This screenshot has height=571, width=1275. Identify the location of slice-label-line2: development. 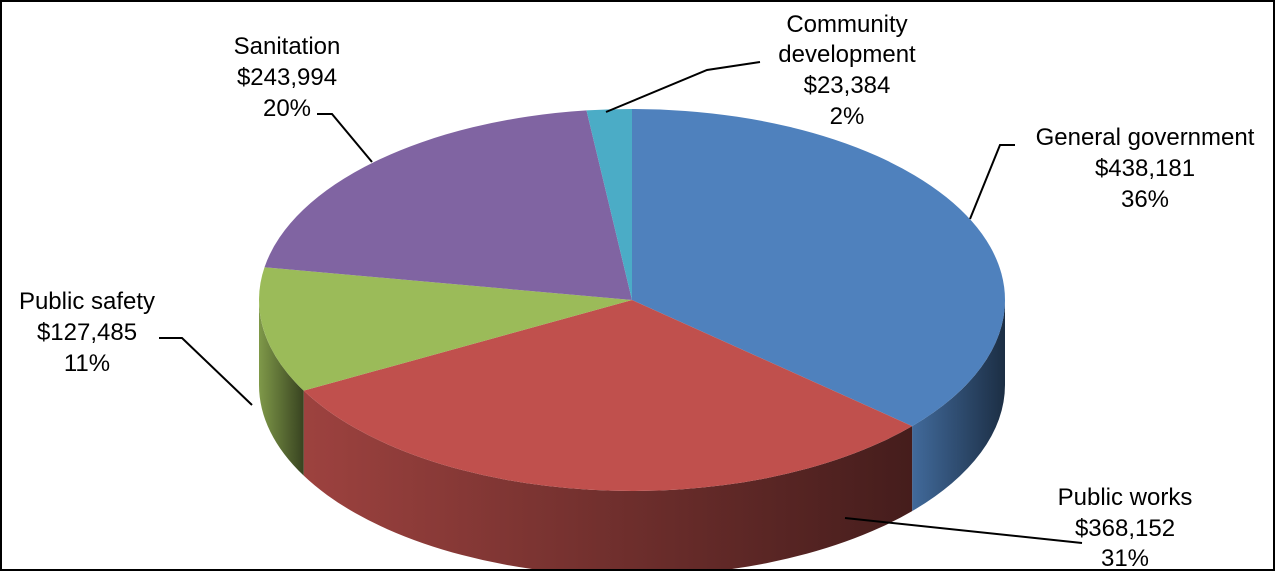
(847, 54).